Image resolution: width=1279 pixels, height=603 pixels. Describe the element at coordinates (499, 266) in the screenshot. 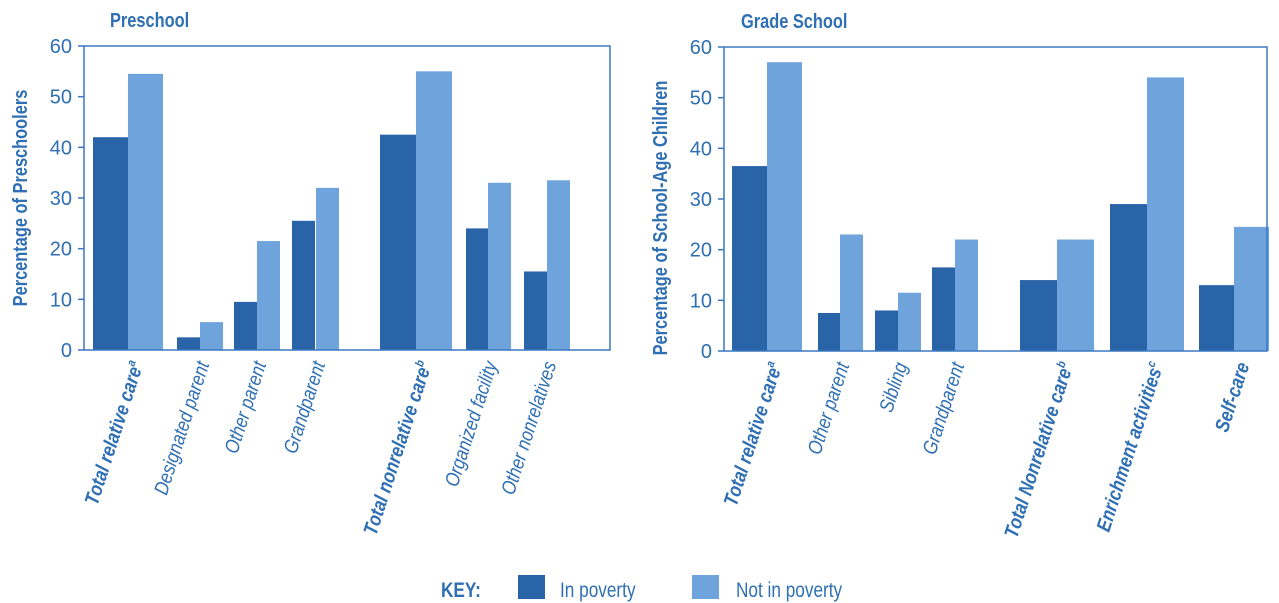

I see `bar-not-in-poverty-organized-facility` at that location.